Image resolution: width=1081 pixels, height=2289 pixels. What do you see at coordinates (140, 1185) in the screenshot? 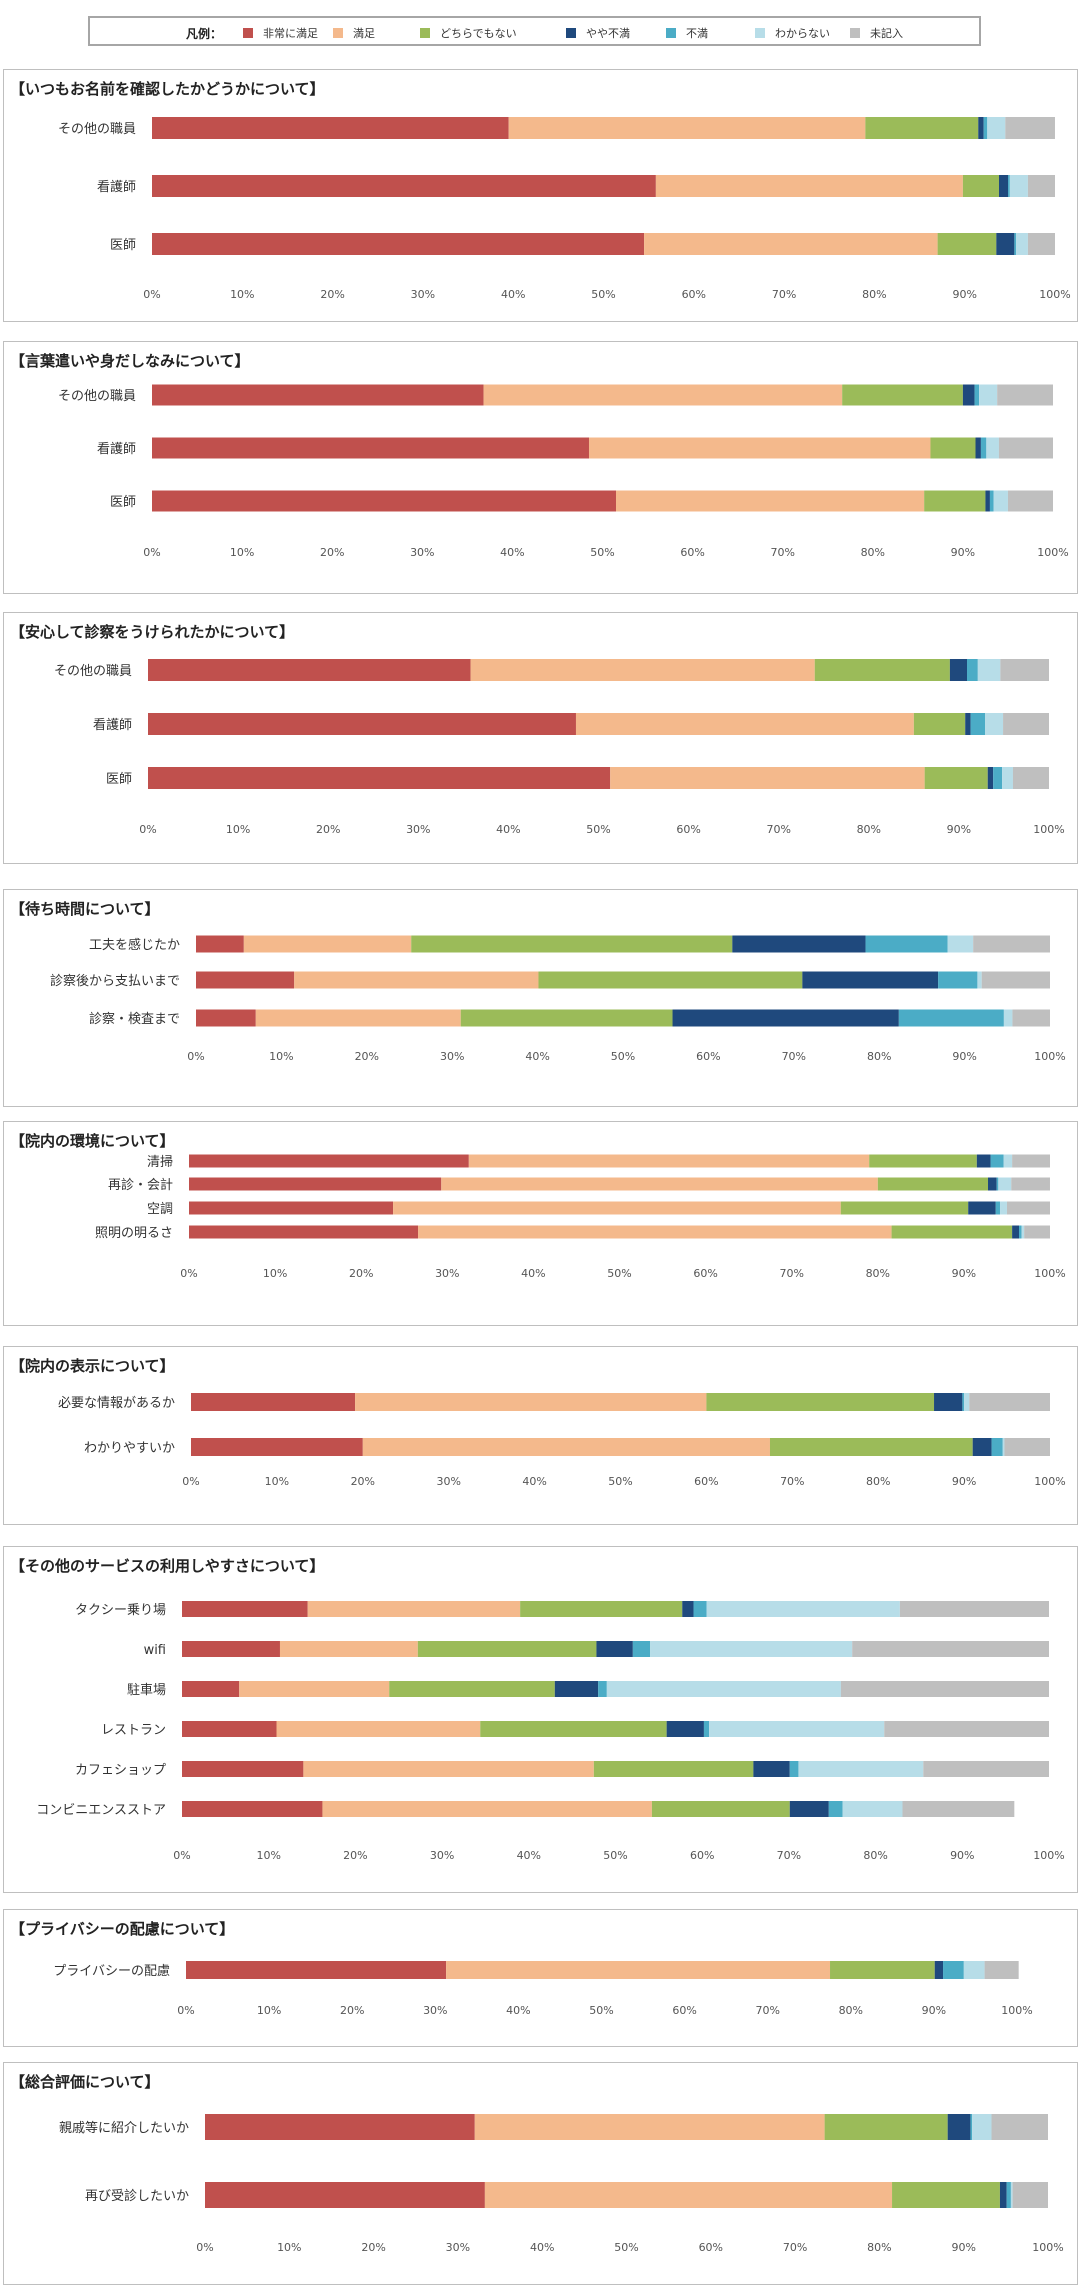
I see `category-label: 再診・会計` at bounding box center [140, 1185].